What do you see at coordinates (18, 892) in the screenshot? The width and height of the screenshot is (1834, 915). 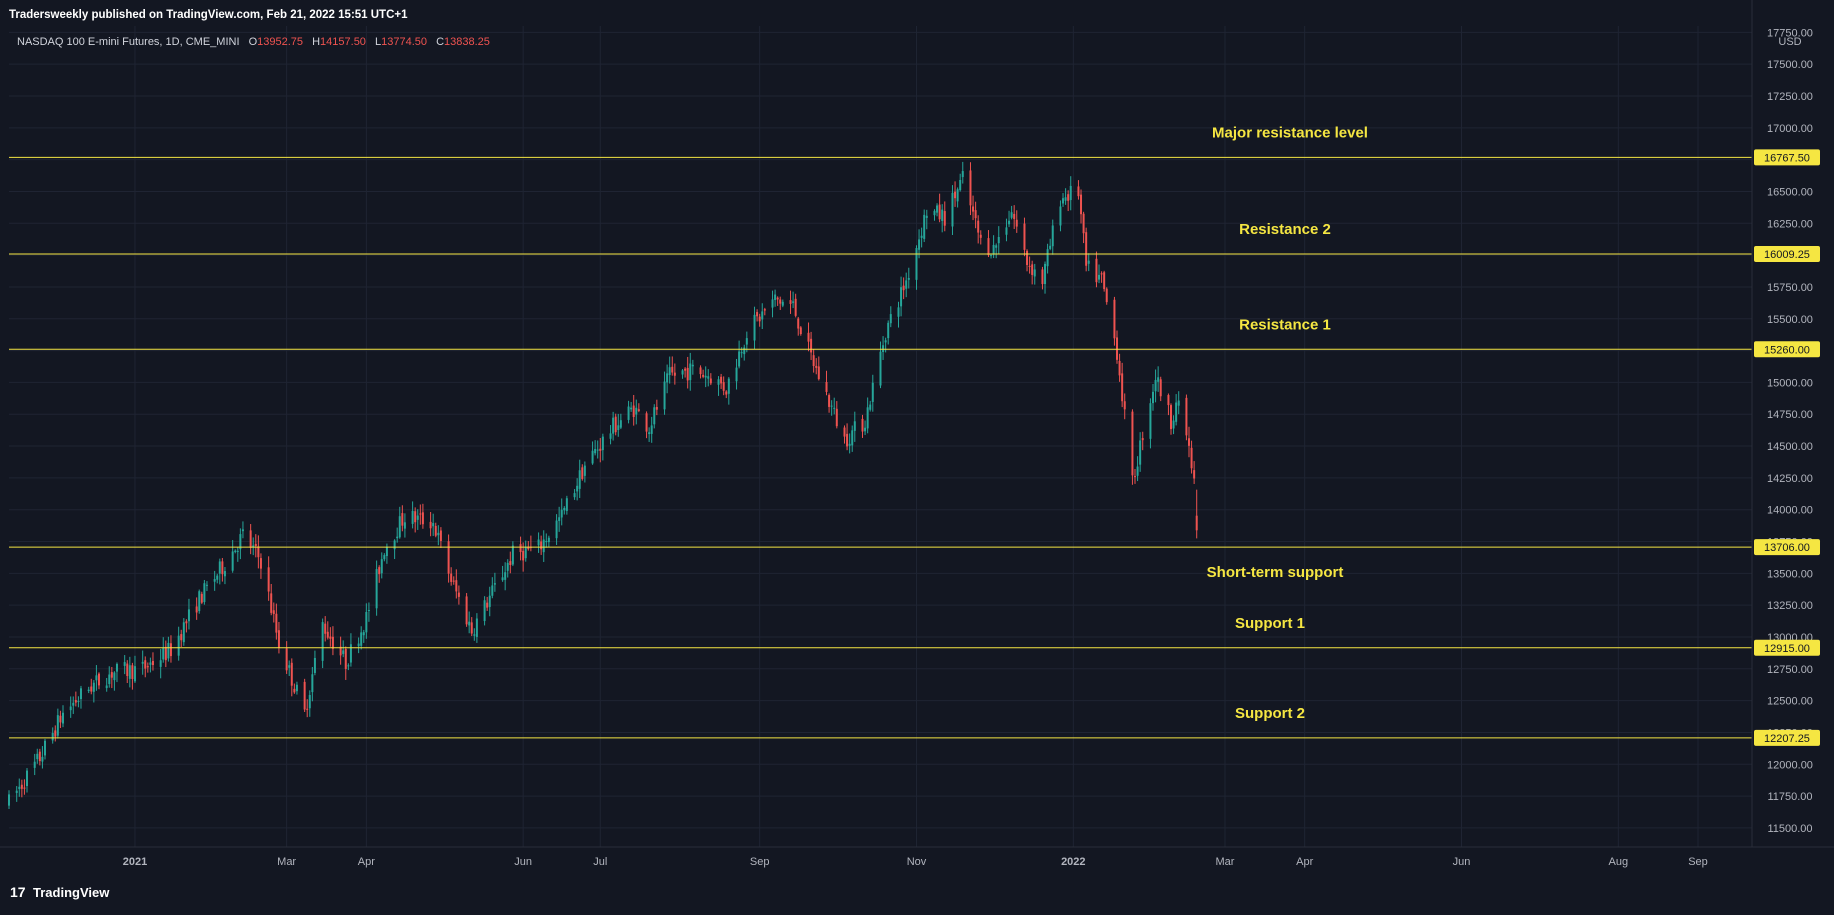 I see `tradingview-logo-icon: 17` at bounding box center [18, 892].